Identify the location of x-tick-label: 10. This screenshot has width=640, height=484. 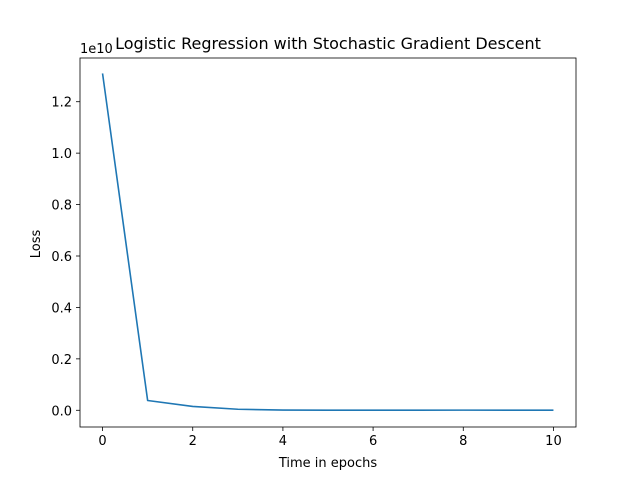
(553, 441).